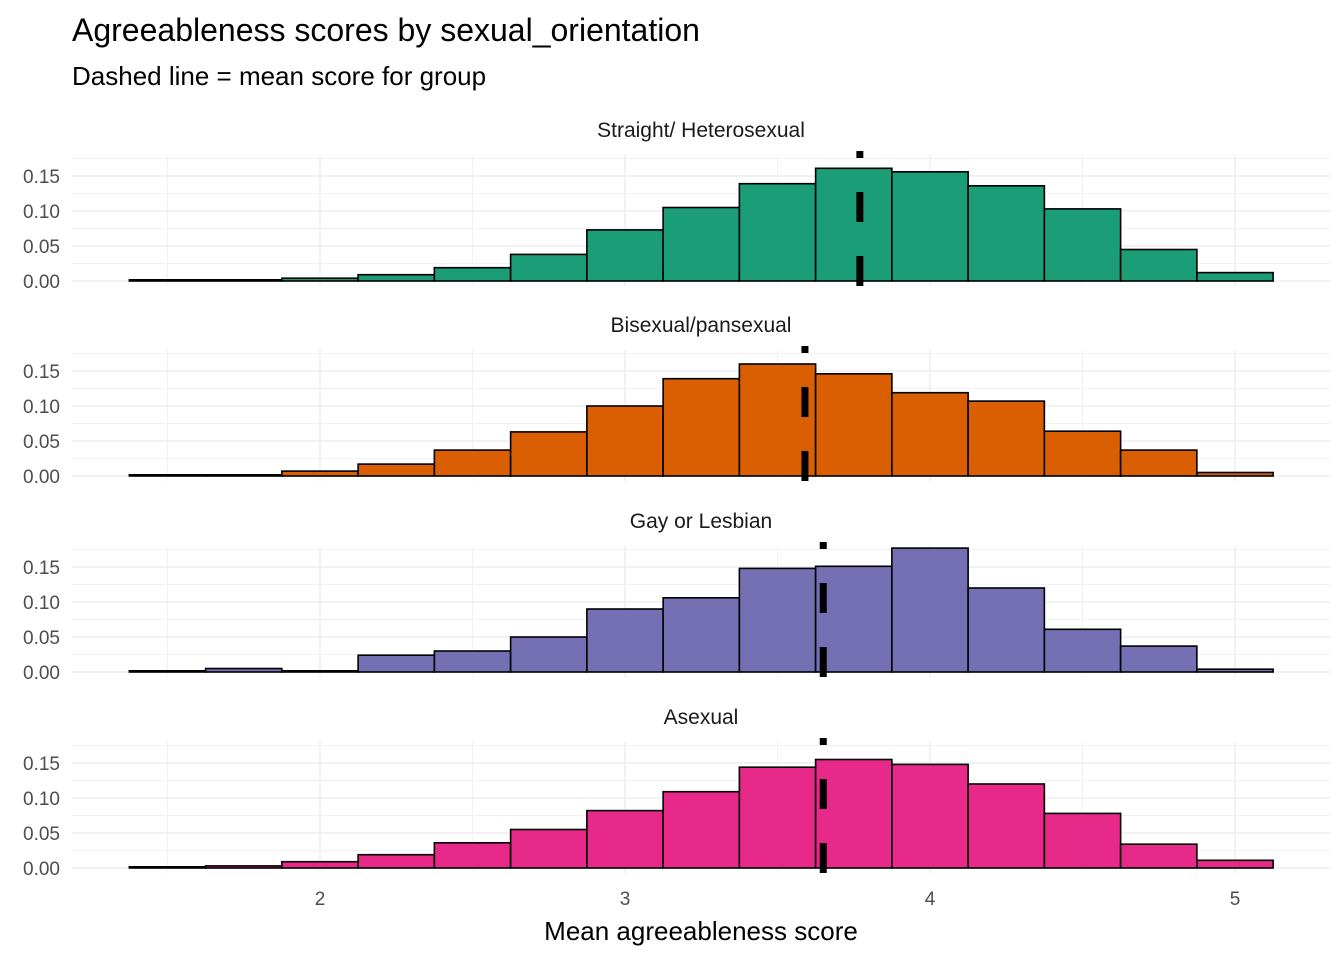  I want to click on x-tick-label: 5, so click(1235, 899).